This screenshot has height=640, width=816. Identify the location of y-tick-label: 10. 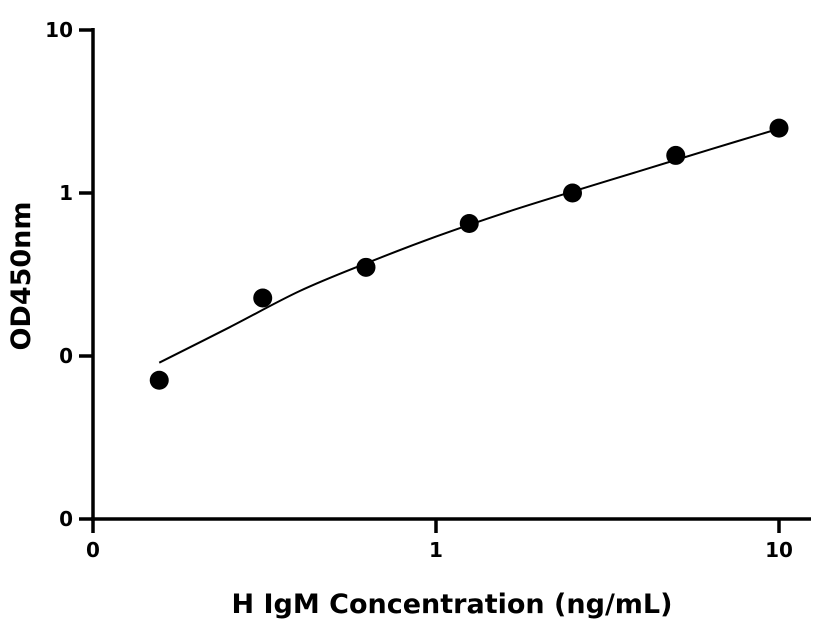
(59, 30).